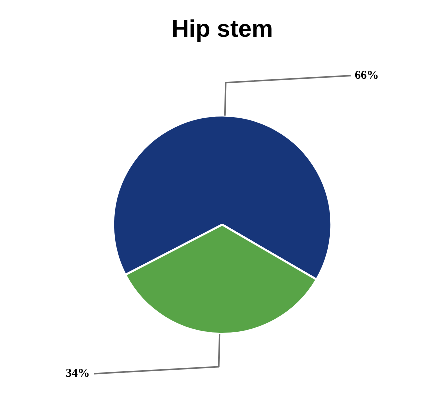 This screenshot has width=445, height=400. What do you see at coordinates (223, 30) in the screenshot?
I see `chart-title: Hip stem` at bounding box center [223, 30].